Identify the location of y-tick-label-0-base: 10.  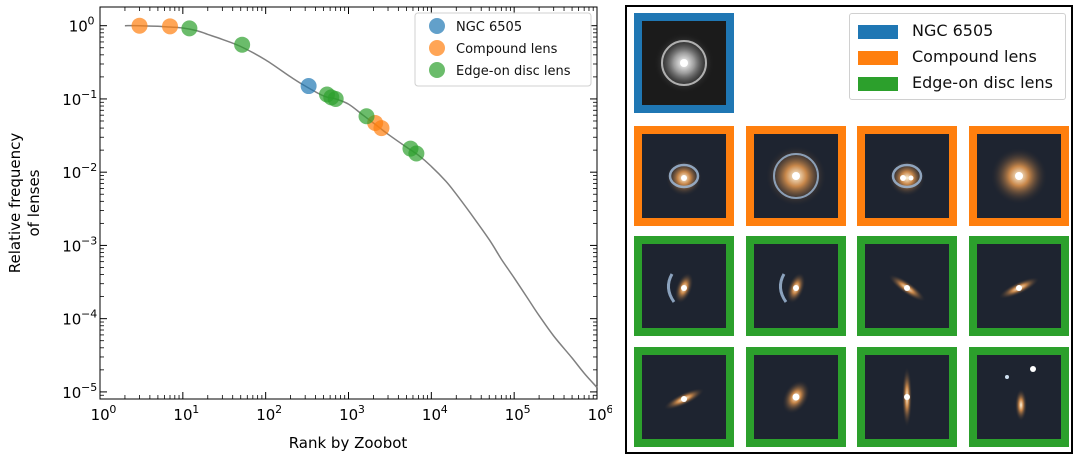
(78, 27).